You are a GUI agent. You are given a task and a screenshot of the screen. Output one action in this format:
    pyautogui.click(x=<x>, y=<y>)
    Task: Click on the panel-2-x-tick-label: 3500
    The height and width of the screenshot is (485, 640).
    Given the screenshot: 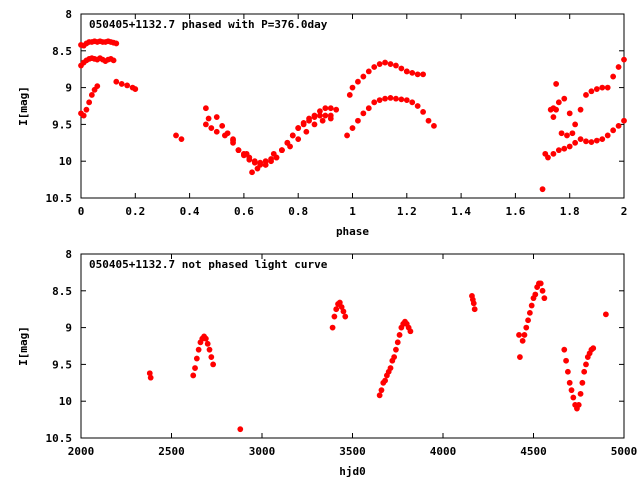 What is the action you would take?
    pyautogui.click(x=352, y=451)
    